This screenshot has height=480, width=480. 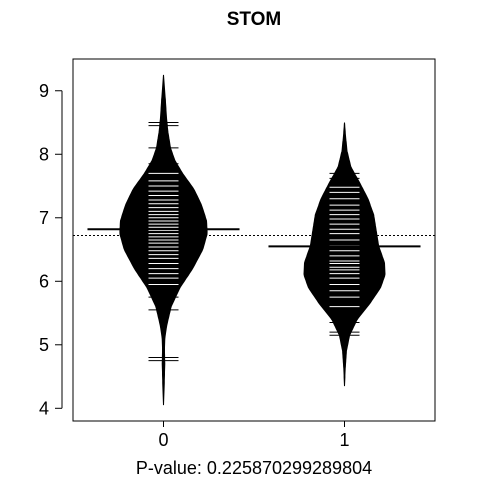 I want to click on y-tick-label: 9, so click(x=44, y=91).